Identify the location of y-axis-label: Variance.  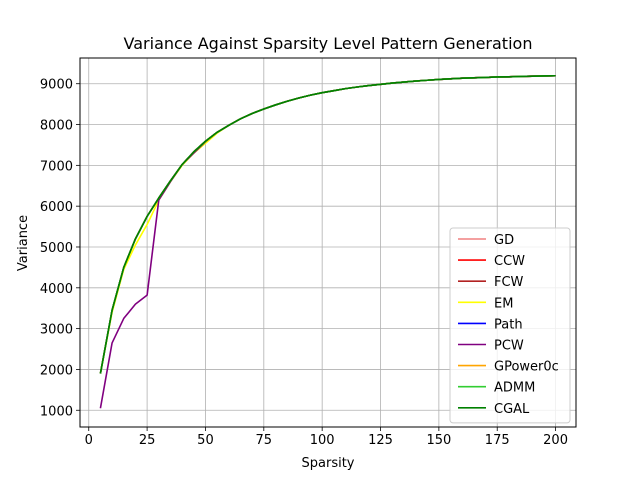
(23, 243).